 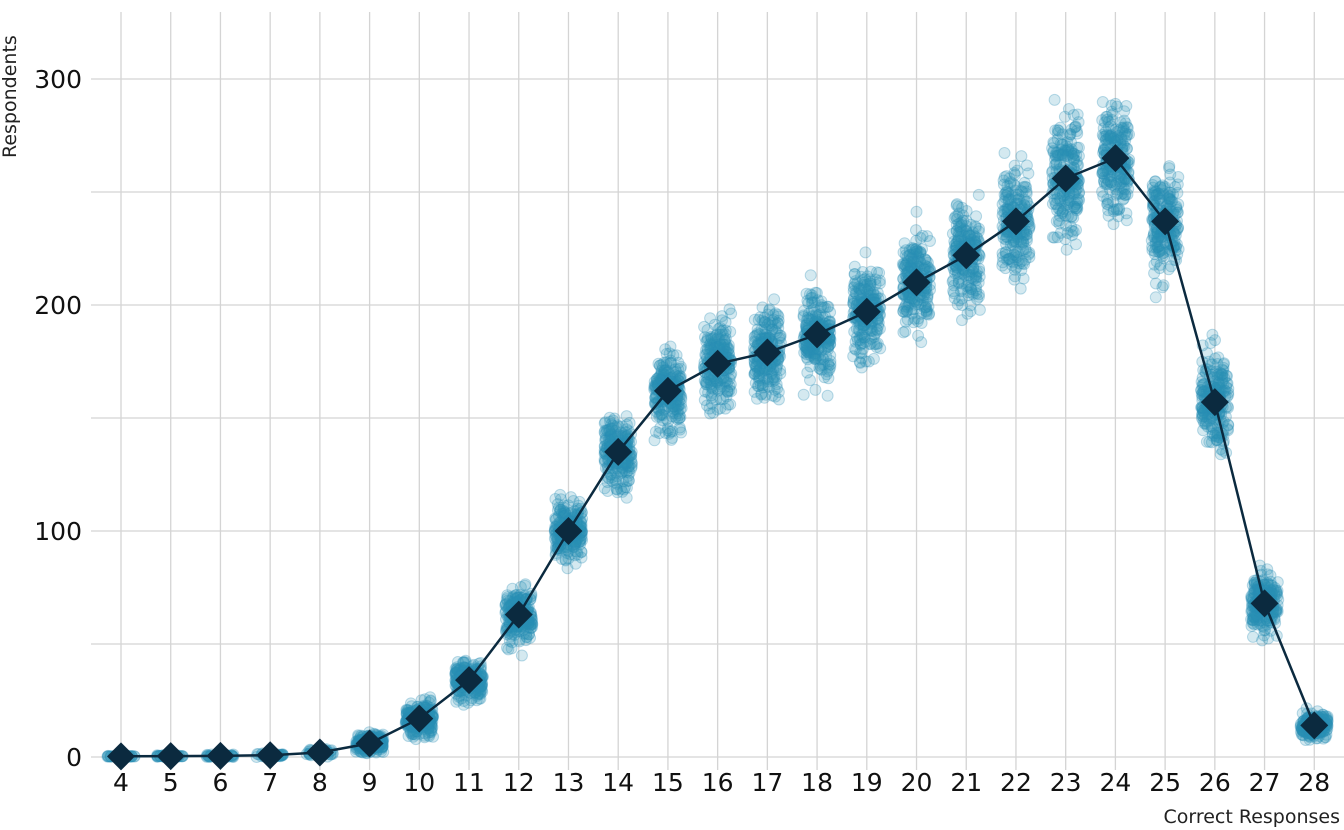 What do you see at coordinates (58, 418) in the screenshot?
I see `y-axis-ticks: 0 100 200 300` at bounding box center [58, 418].